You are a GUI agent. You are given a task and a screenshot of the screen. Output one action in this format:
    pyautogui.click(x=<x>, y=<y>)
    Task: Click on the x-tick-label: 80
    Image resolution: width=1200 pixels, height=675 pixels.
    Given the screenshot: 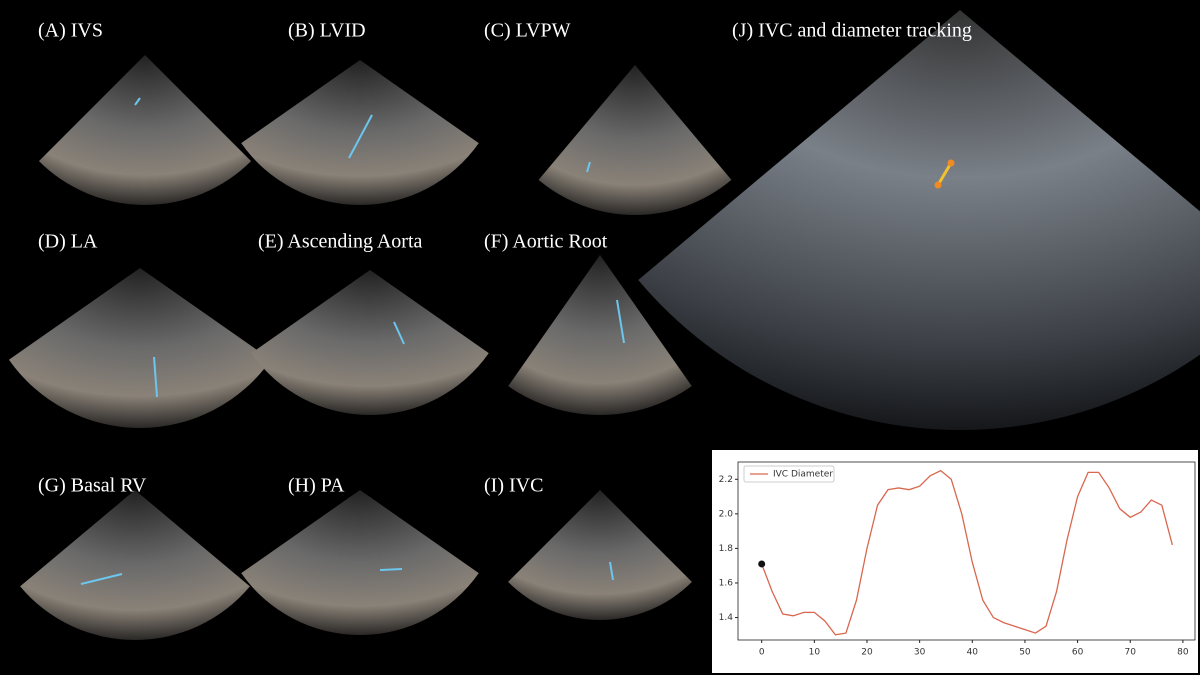 What is the action you would take?
    pyautogui.click(x=1183, y=653)
    